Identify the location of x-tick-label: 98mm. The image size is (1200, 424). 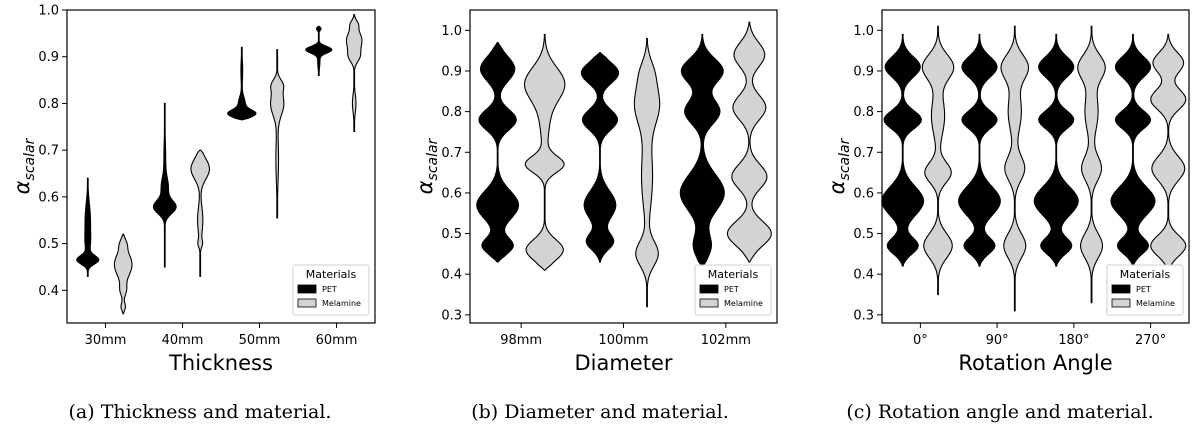
(521, 340).